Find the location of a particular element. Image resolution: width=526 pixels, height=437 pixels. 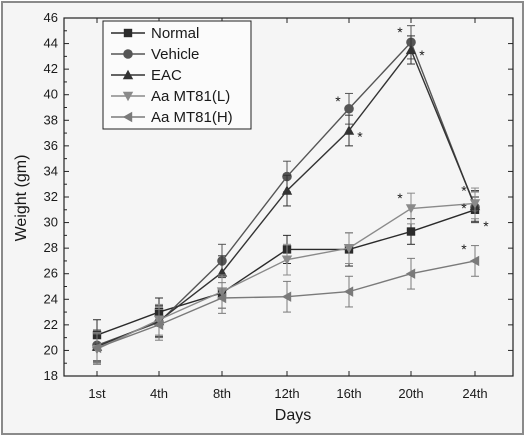

legend-item-aa-mt81-h: Aa MT81(H) is located at coordinates (172, 117).